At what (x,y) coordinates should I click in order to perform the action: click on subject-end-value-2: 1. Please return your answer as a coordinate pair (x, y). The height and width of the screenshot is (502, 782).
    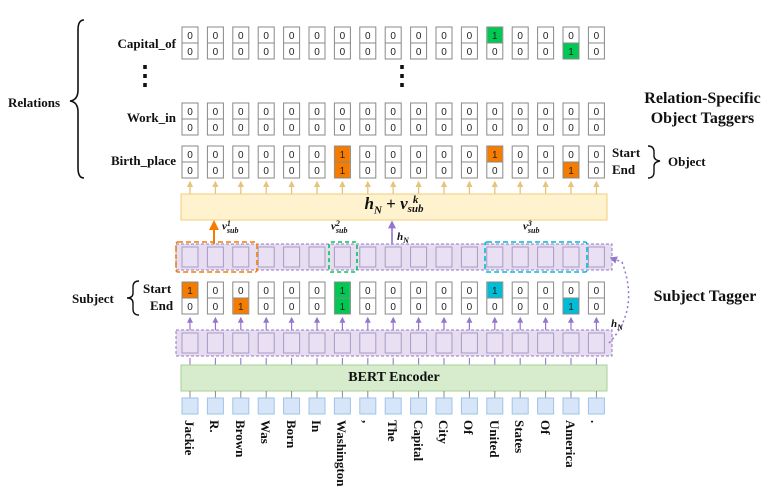
    Looking at the image, I should click on (241, 307).